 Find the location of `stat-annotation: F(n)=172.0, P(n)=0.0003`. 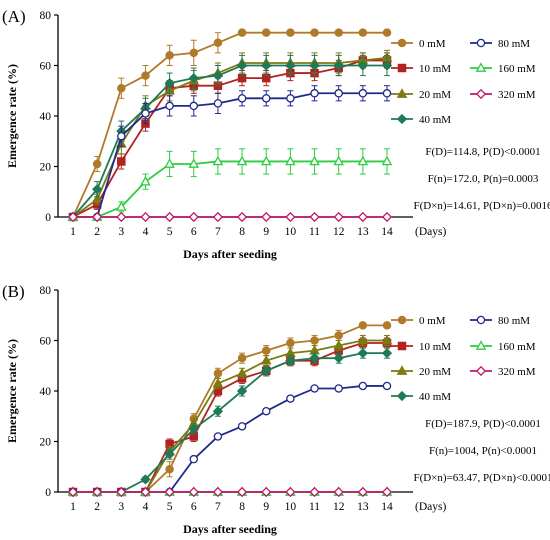

stat-annotation: F(n)=172.0, P(n)=0.0003 is located at coordinates (483, 179).